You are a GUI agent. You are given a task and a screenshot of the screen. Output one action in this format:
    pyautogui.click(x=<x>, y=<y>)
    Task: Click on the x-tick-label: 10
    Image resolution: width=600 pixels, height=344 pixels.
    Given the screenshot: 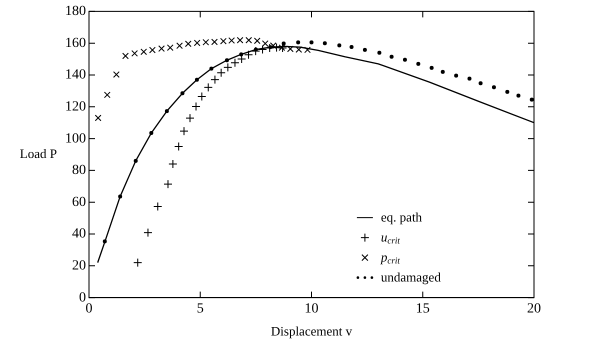 What is the action you would take?
    pyautogui.click(x=311, y=309)
    